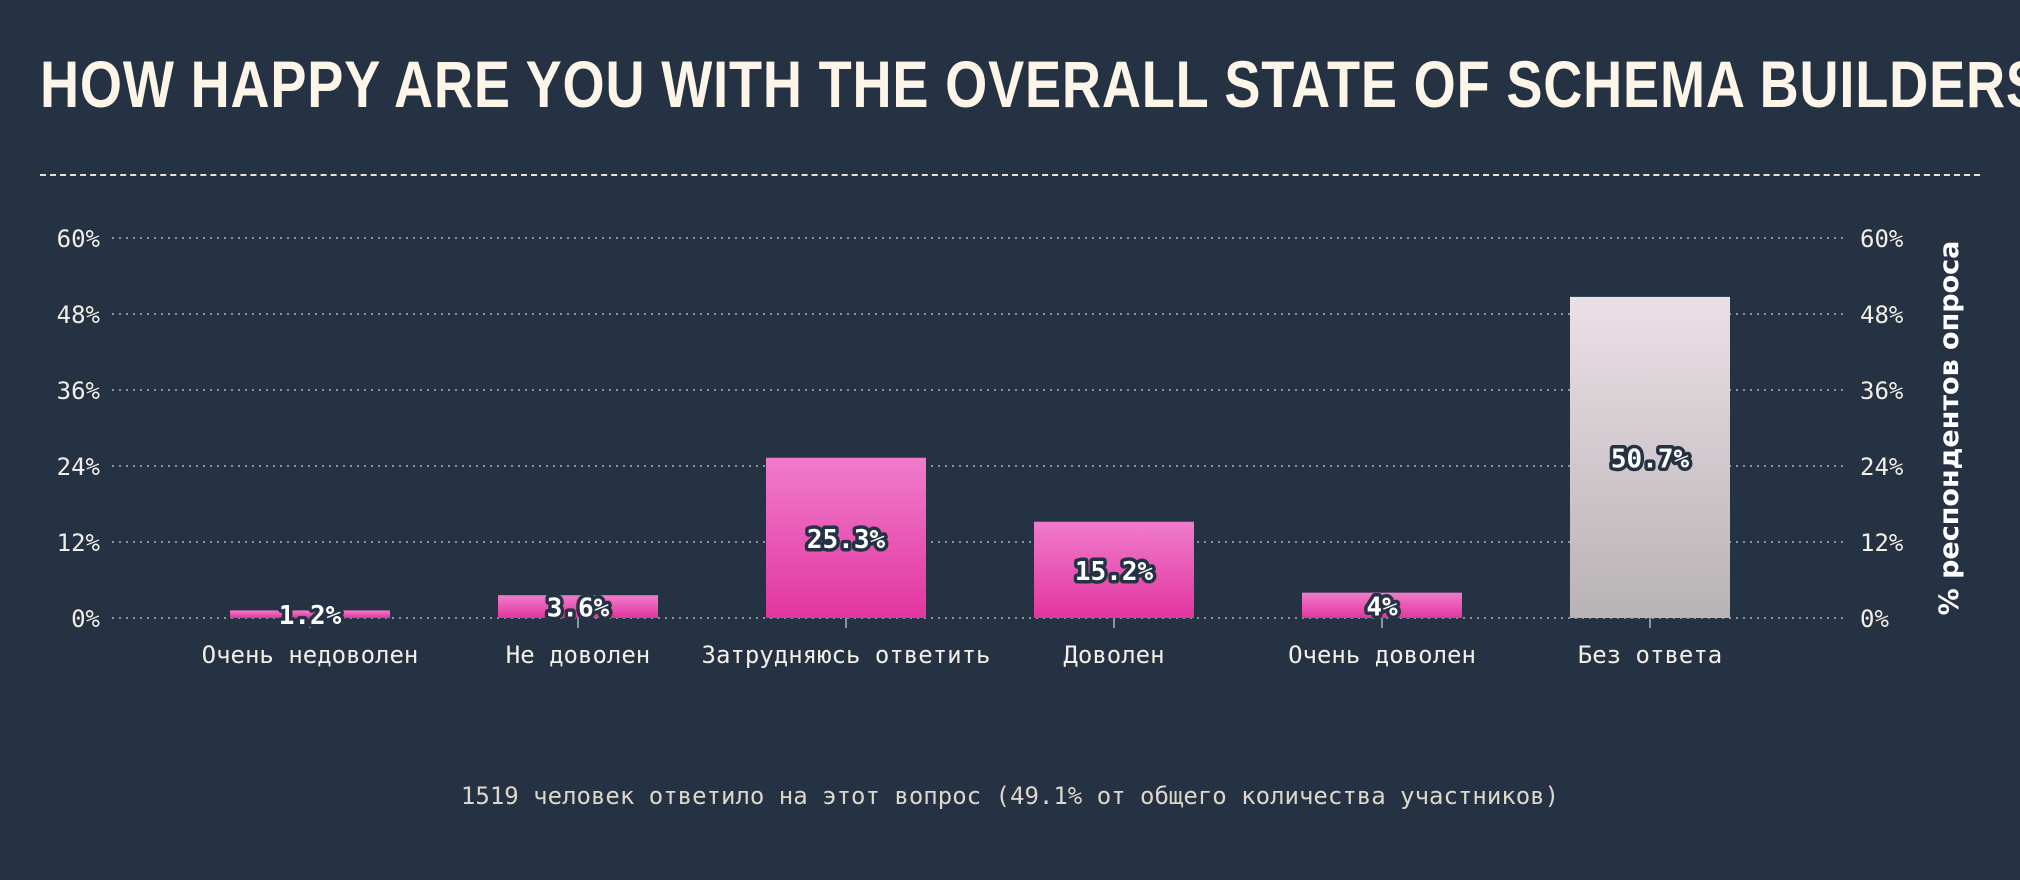 The image size is (2020, 880). Describe the element at coordinates (1882, 315) in the screenshot. I see `y-tick-label-right: 48%` at that location.